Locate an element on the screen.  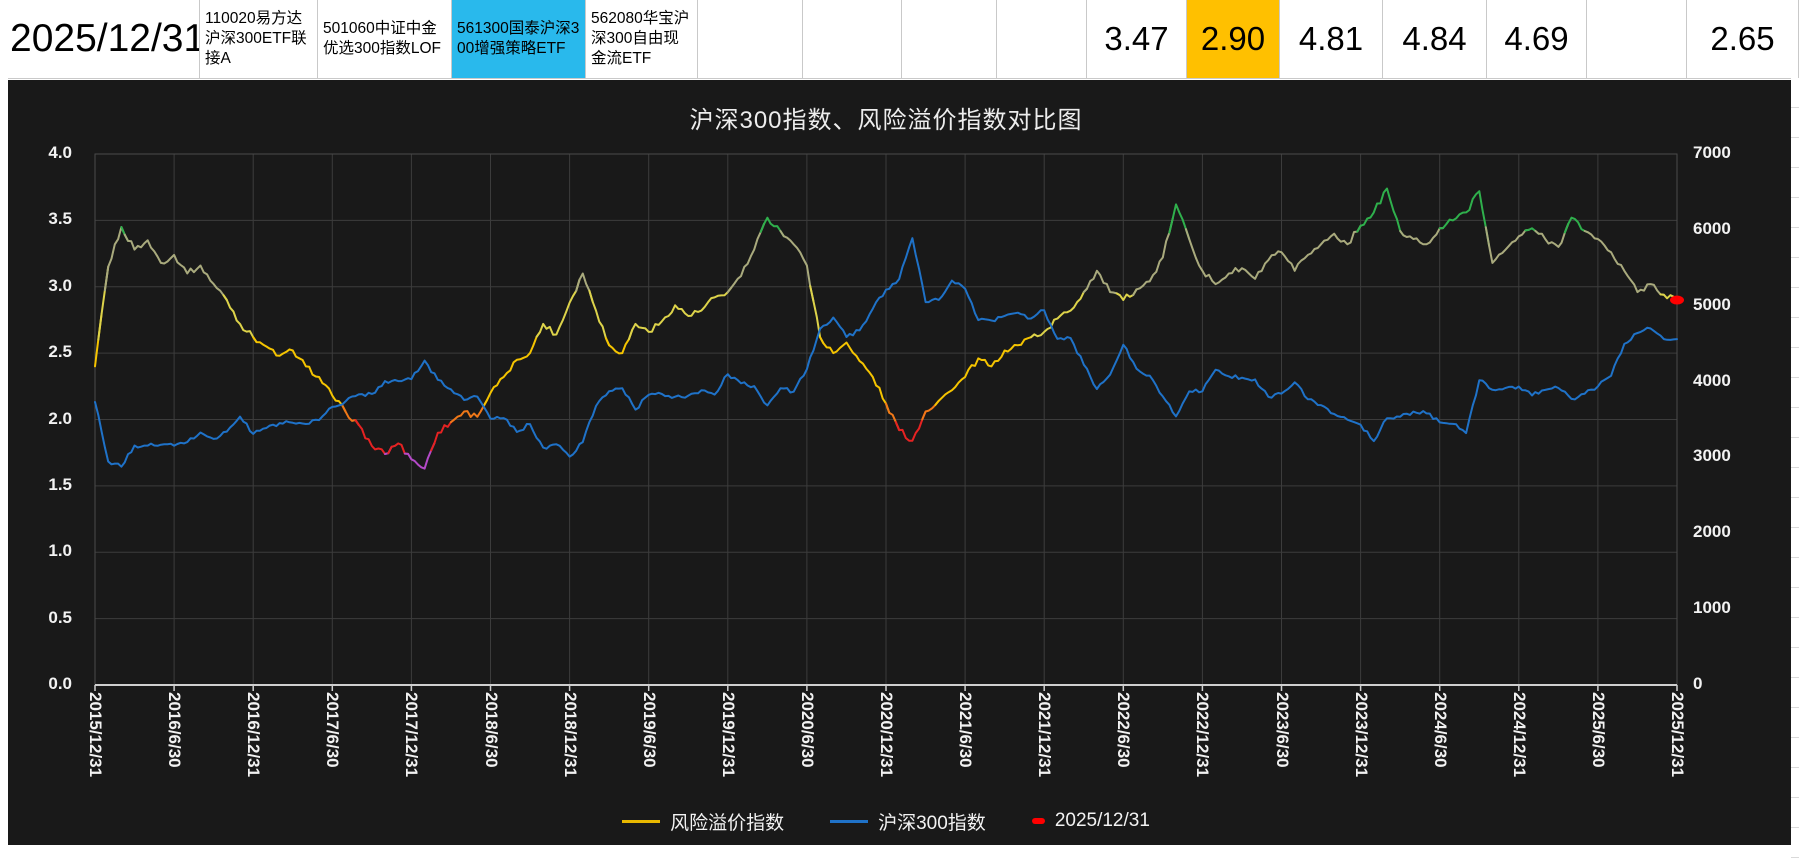
left-axis-tick-0.0: 0.0 is located at coordinates (60, 683).